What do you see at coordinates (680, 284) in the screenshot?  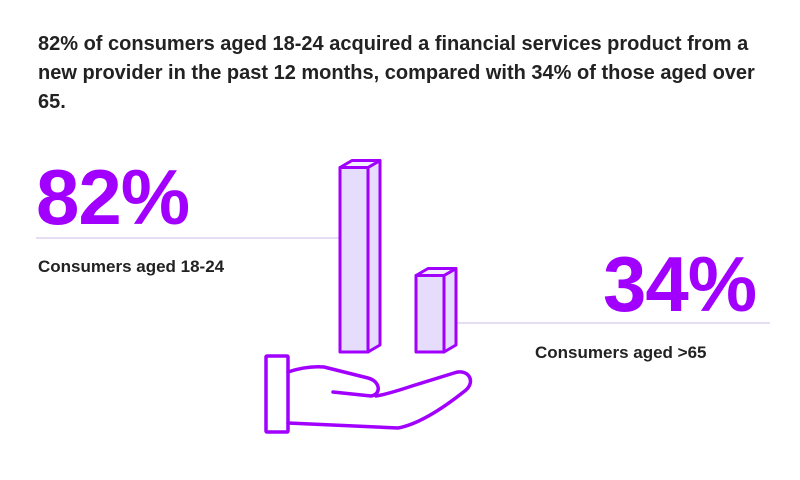 I see `stat-value-over-65: 34%` at bounding box center [680, 284].